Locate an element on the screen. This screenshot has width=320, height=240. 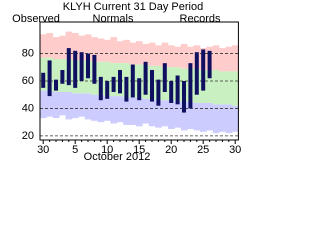
legend-label: Observed is located at coordinates (36, 19).